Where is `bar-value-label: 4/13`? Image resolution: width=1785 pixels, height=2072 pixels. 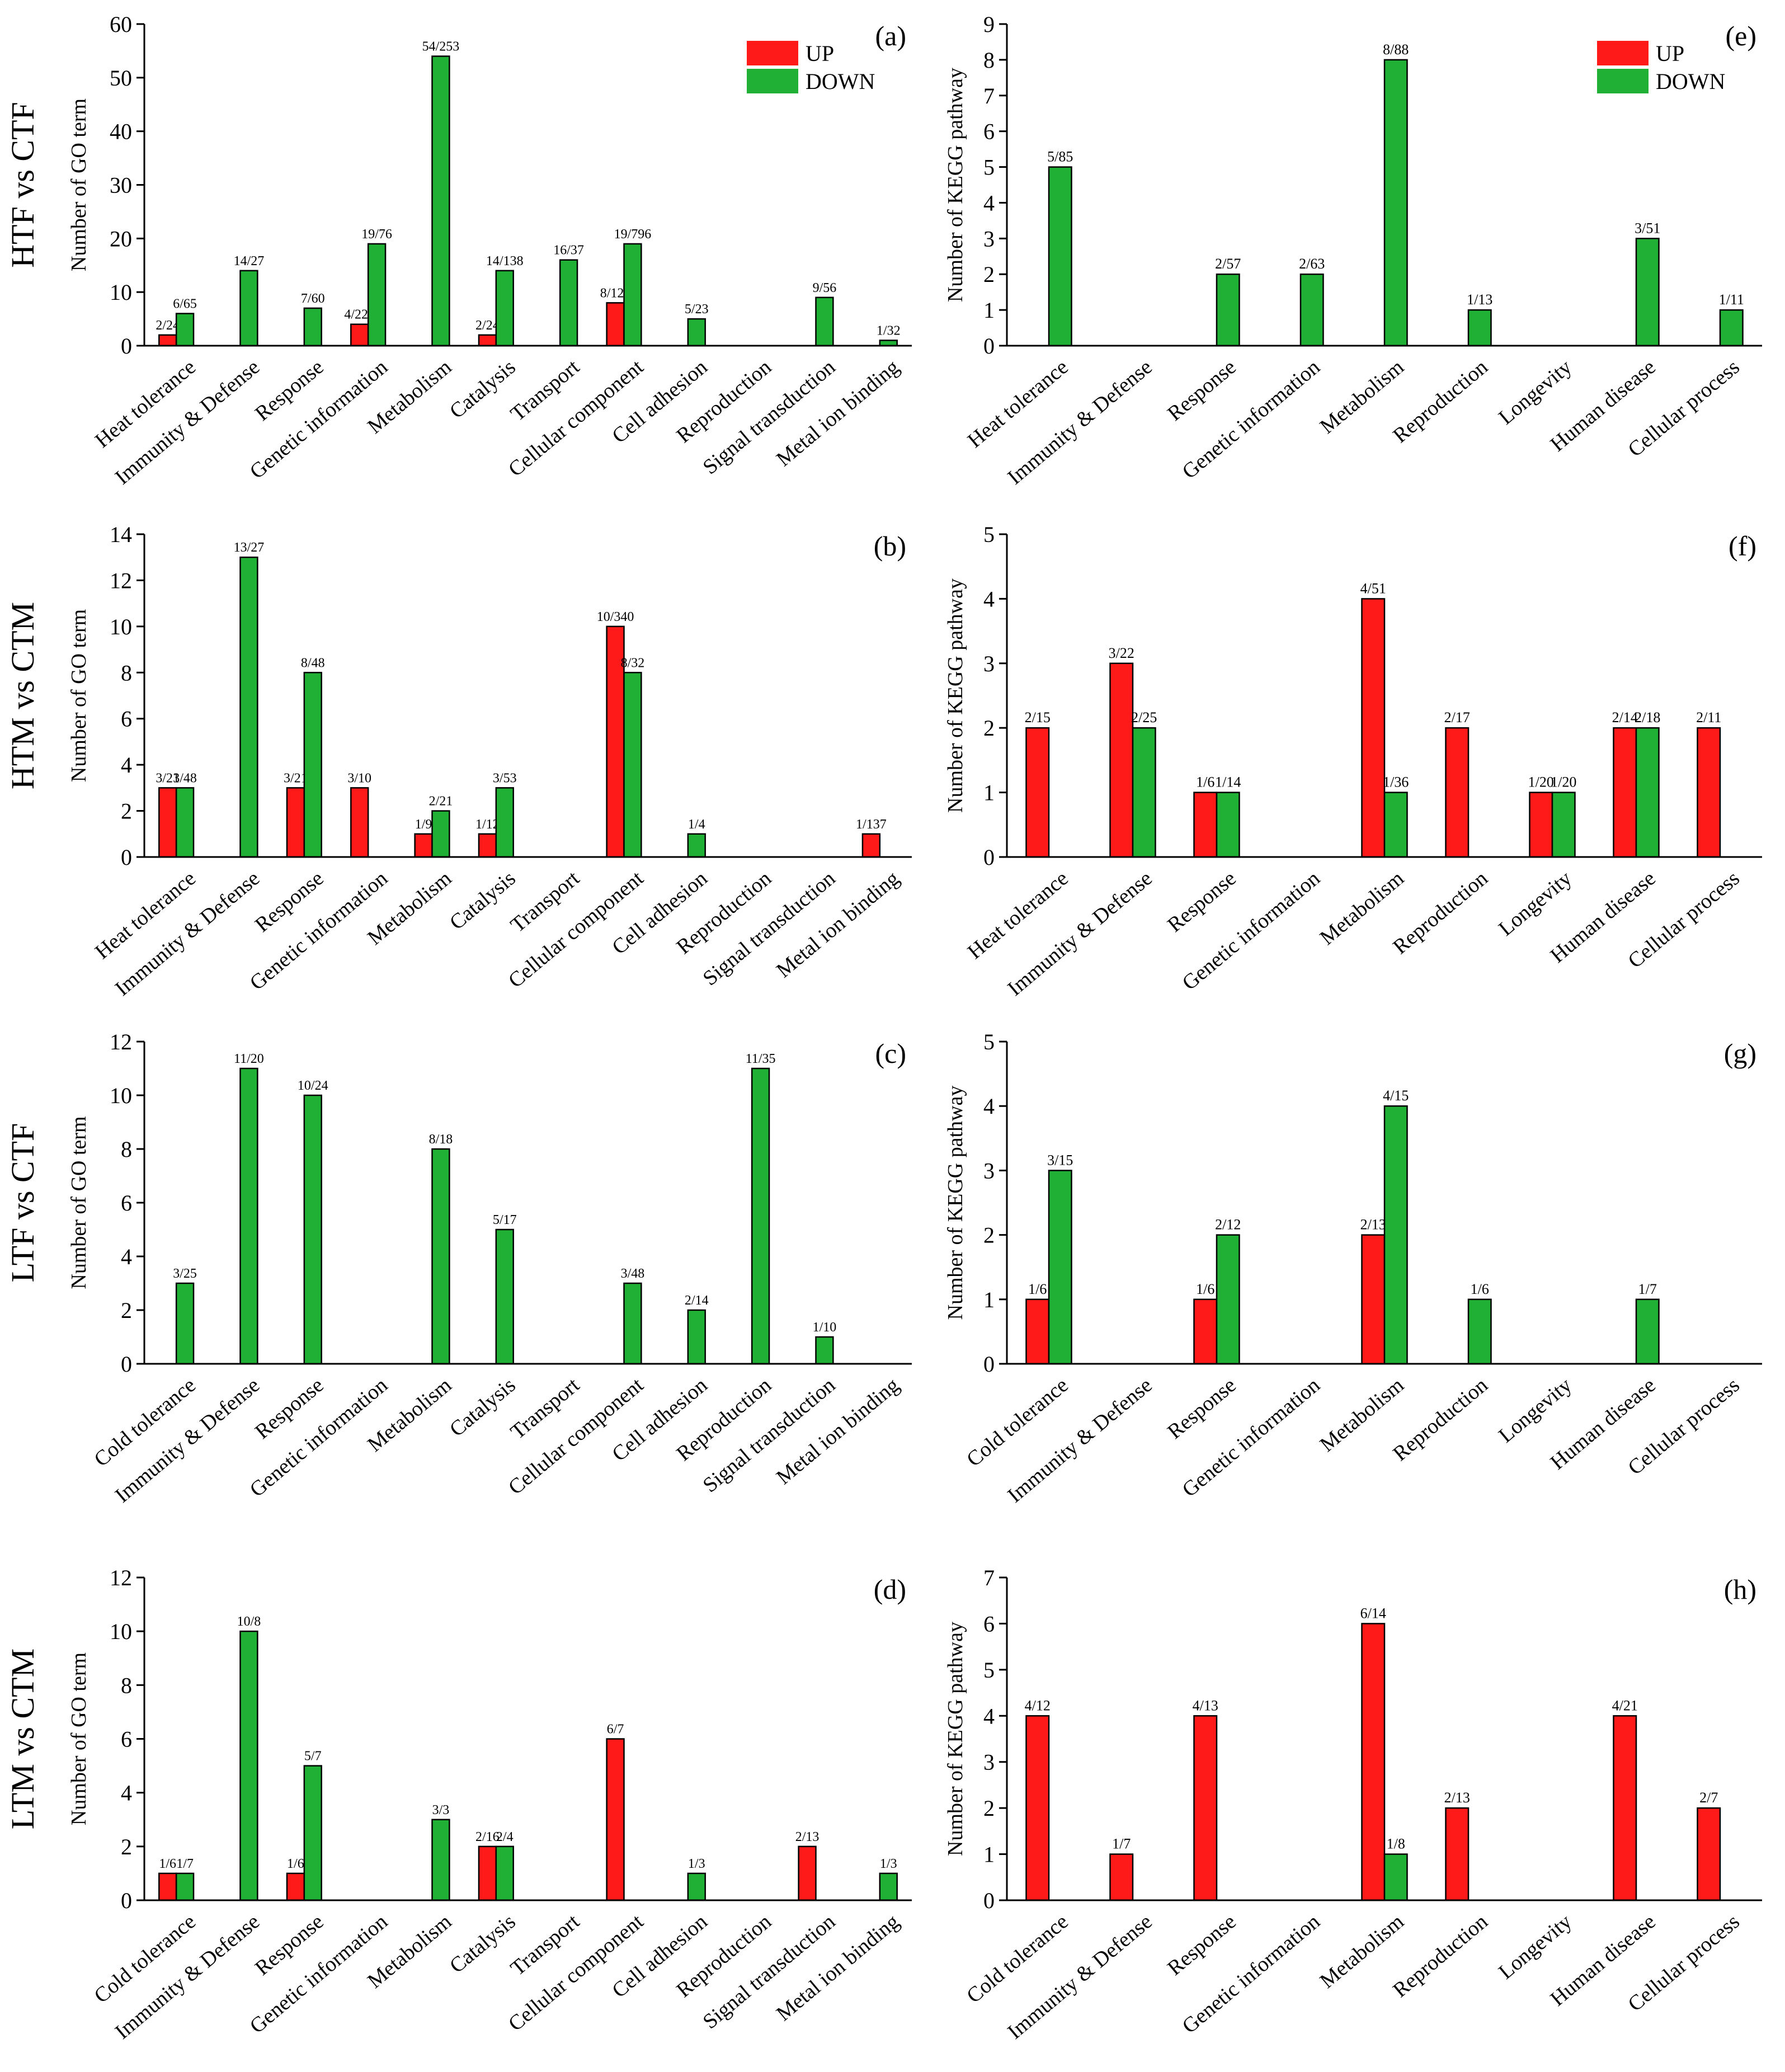
bar-value-label: 4/13 is located at coordinates (1205, 1705).